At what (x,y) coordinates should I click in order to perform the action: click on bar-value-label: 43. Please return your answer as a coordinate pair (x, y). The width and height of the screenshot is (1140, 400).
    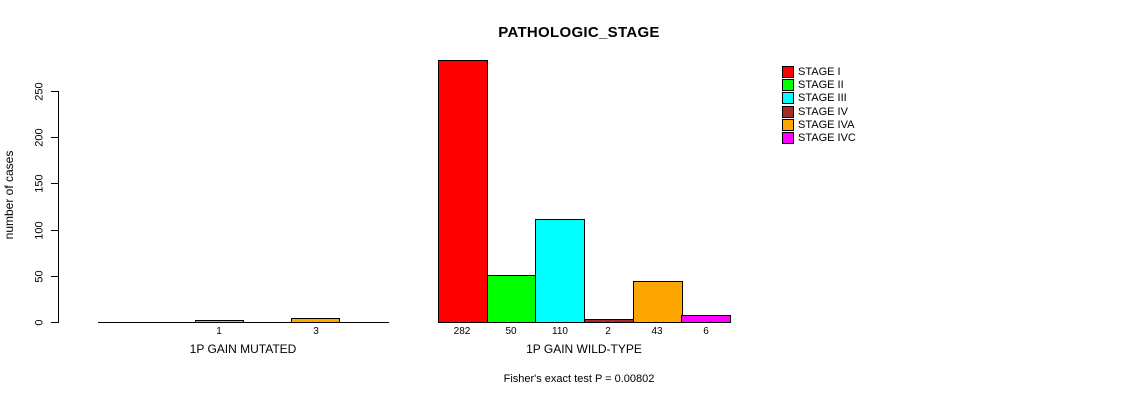
    Looking at the image, I should click on (657, 331).